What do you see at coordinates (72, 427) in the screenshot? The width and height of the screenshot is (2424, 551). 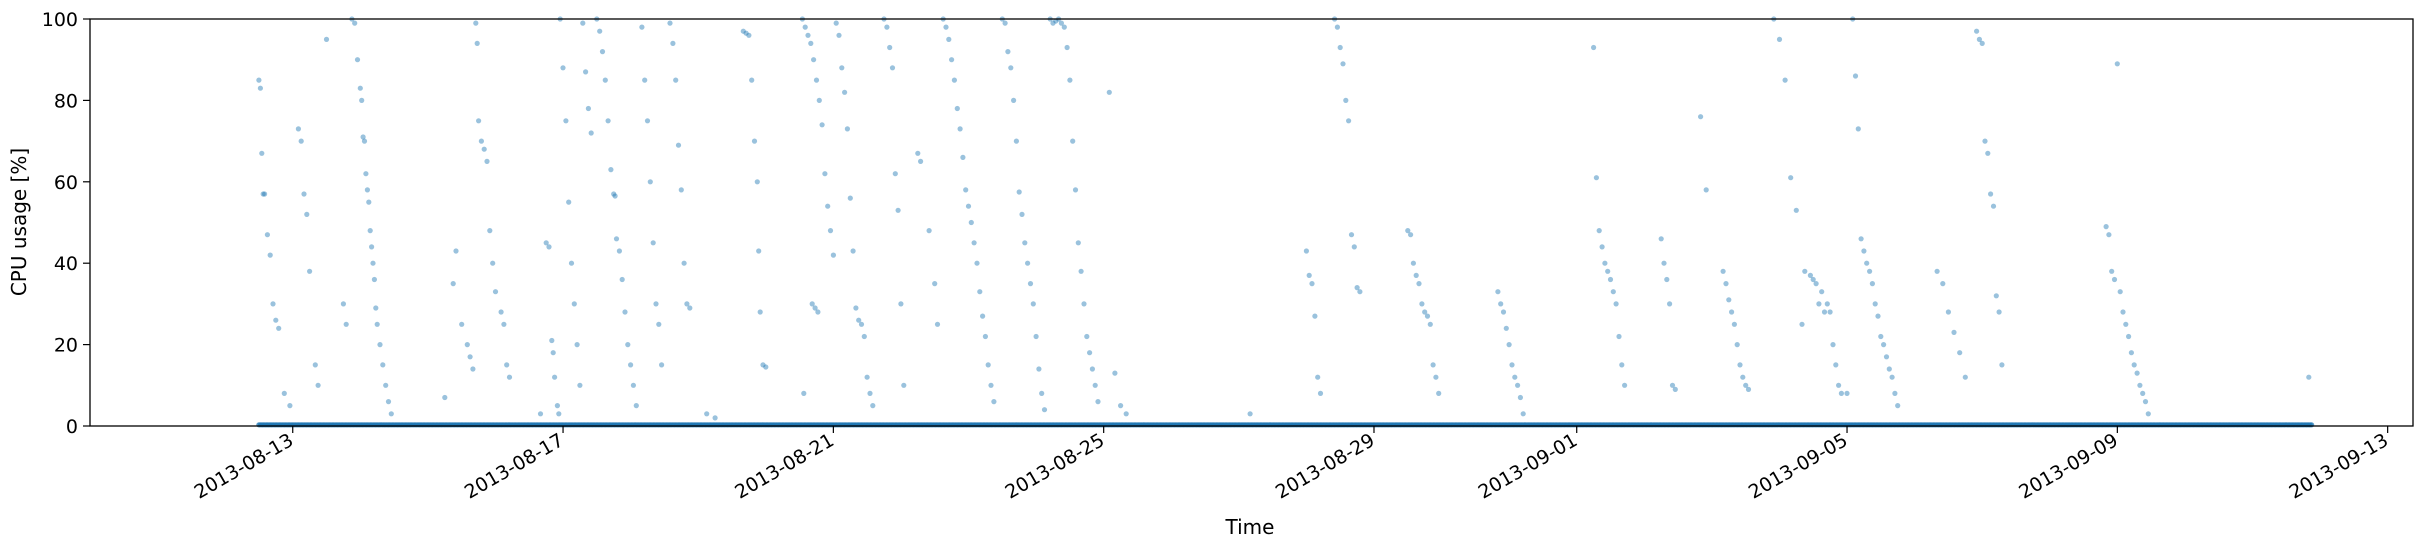 I see `y-tick-label: 0` at bounding box center [72, 427].